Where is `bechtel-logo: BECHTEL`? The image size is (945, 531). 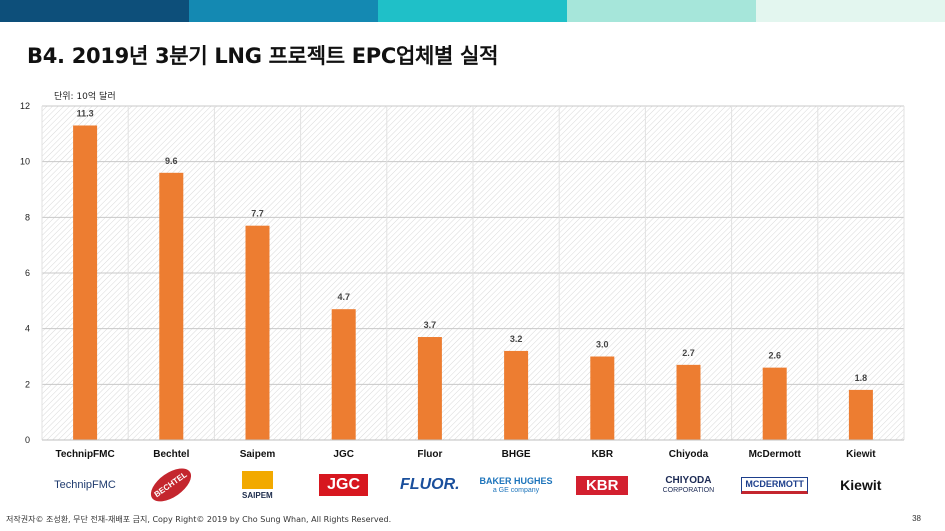
bechtel-logo: BECHTEL is located at coordinates (171, 485).